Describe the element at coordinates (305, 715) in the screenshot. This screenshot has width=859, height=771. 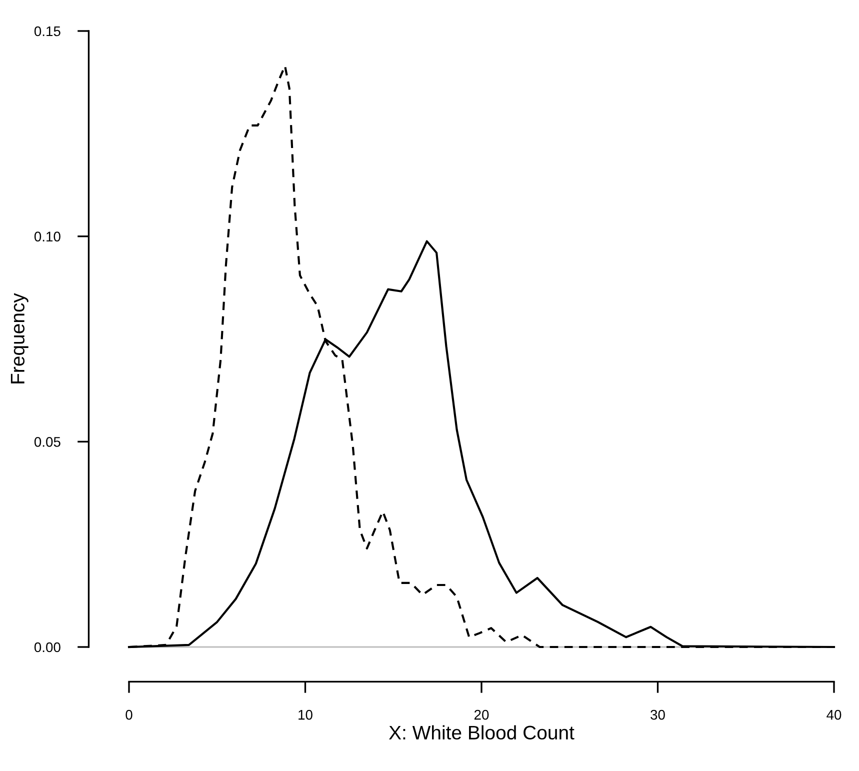
I see `x-tick-label: 10` at that location.